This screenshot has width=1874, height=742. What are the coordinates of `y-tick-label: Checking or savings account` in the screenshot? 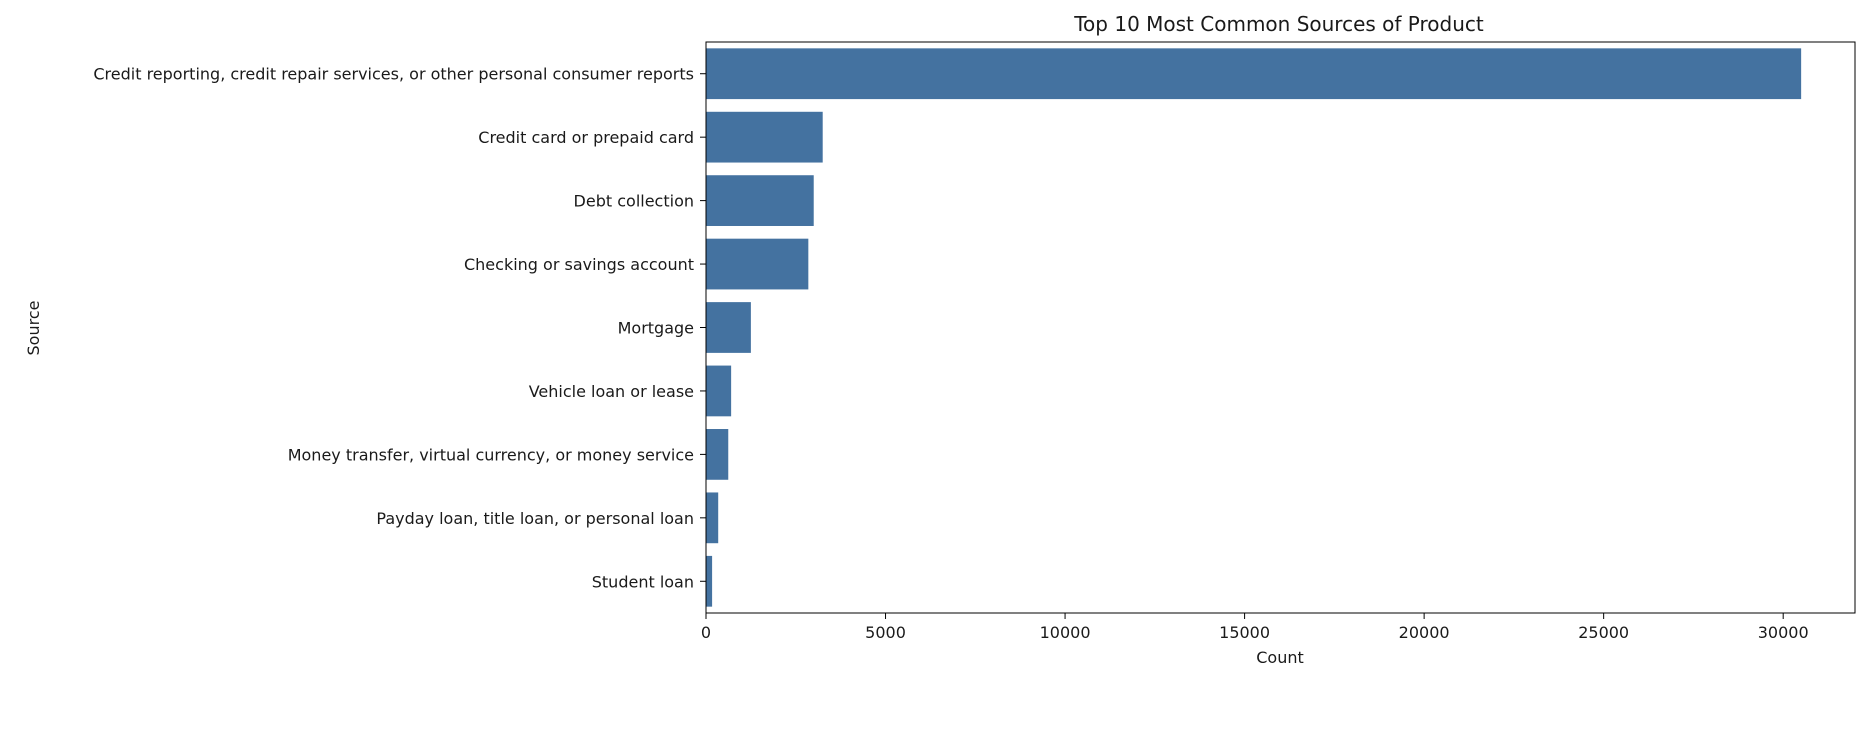 It's located at (579, 264).